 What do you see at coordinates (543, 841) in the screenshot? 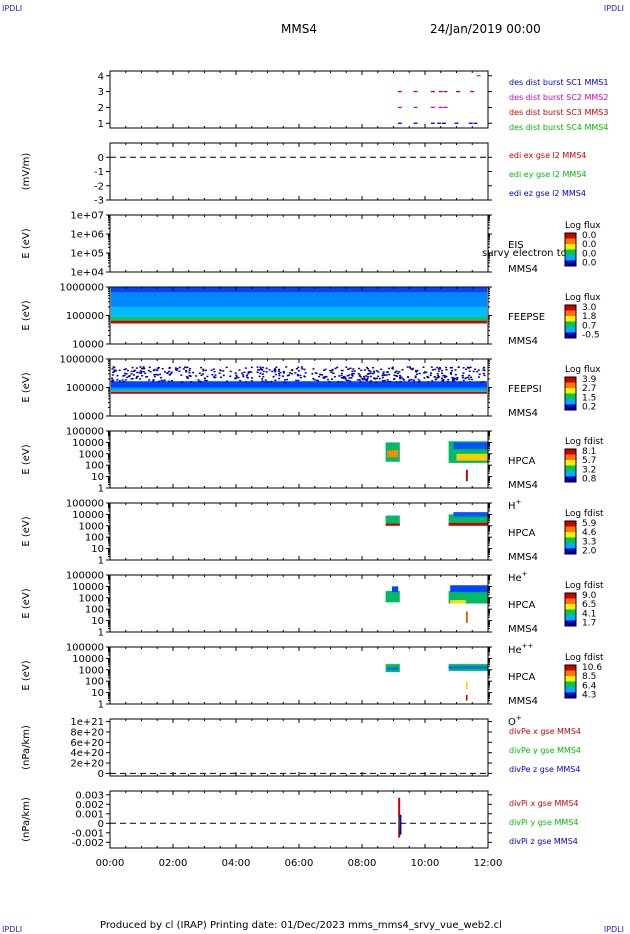
I see `divpi-legend-2: divPi z gse MMS4` at bounding box center [543, 841].